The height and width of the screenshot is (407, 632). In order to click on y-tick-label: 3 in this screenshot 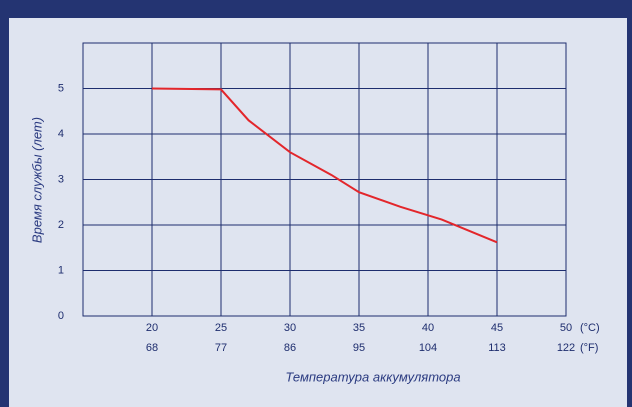, I will do `click(61, 179)`.